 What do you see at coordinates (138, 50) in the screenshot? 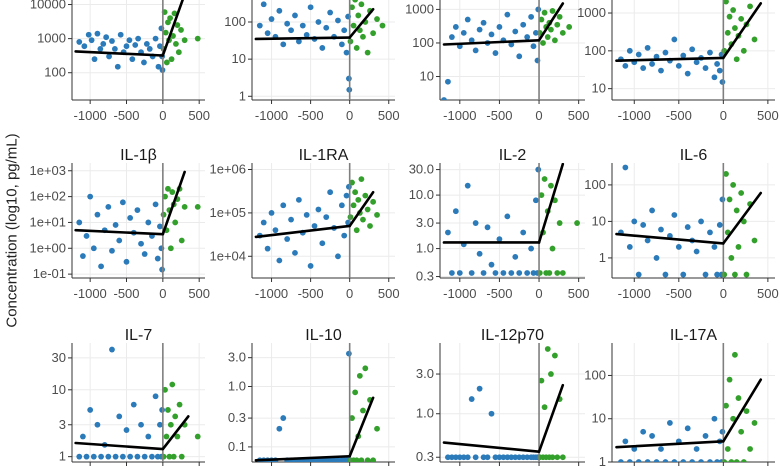
I see `grid` at bounding box center [138, 50].